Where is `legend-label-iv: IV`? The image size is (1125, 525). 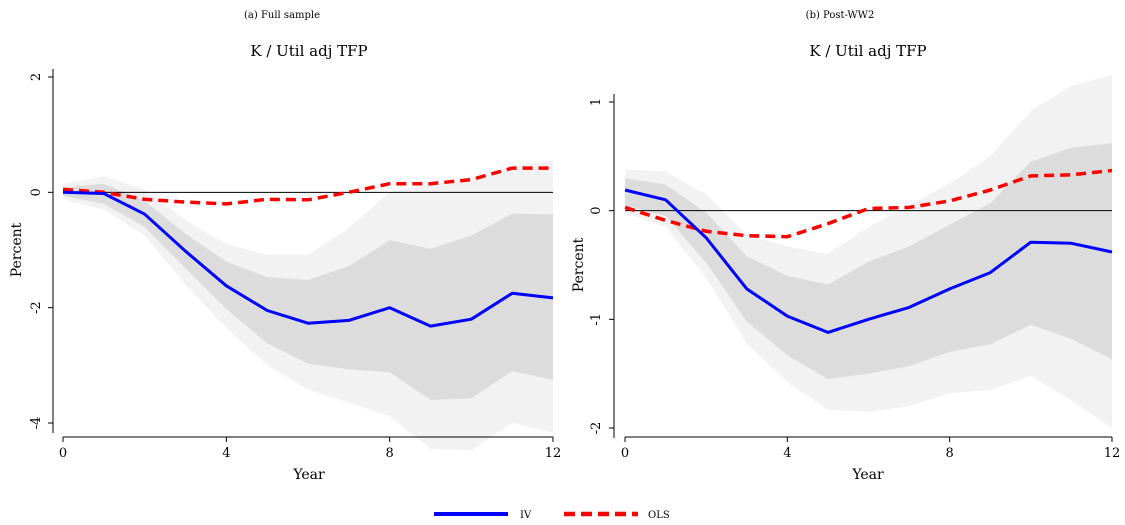
legend-label-iv: IV is located at coordinates (526, 515).